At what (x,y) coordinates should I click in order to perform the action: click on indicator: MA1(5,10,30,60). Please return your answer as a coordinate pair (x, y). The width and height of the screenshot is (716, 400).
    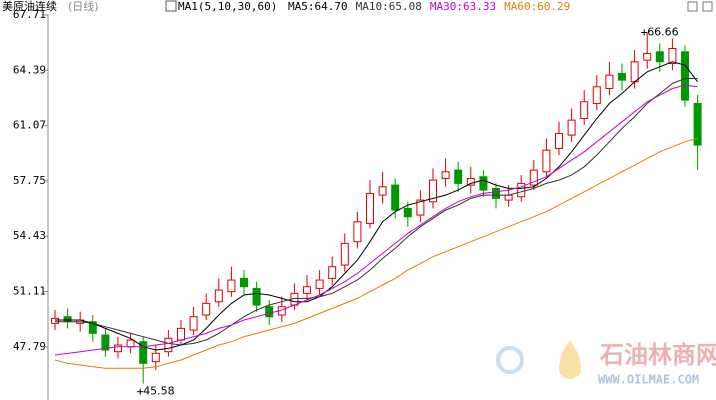
    Looking at the image, I should click on (227, 6).